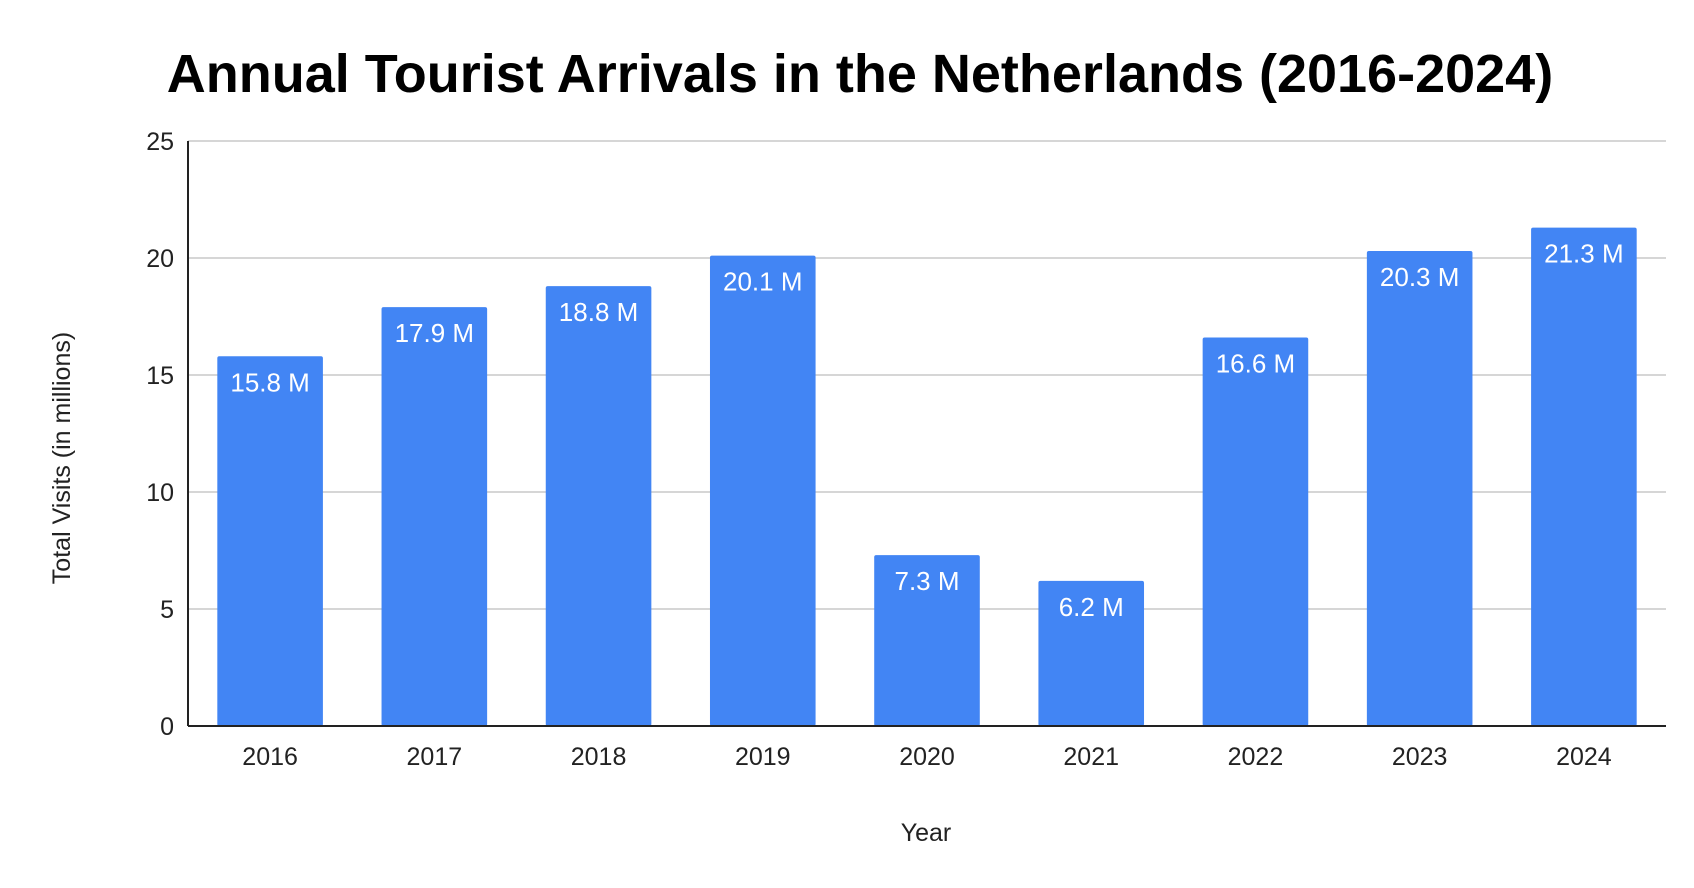  What do you see at coordinates (167, 610) in the screenshot?
I see `y-tick-label: 5` at bounding box center [167, 610].